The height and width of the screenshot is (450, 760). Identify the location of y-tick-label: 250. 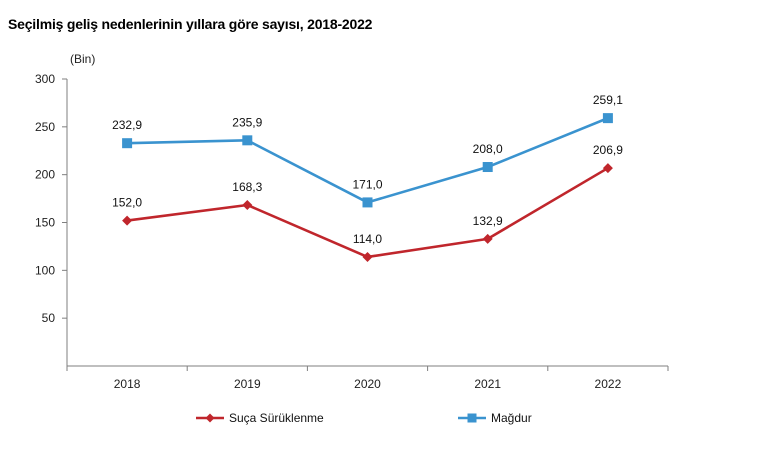
(45, 127).